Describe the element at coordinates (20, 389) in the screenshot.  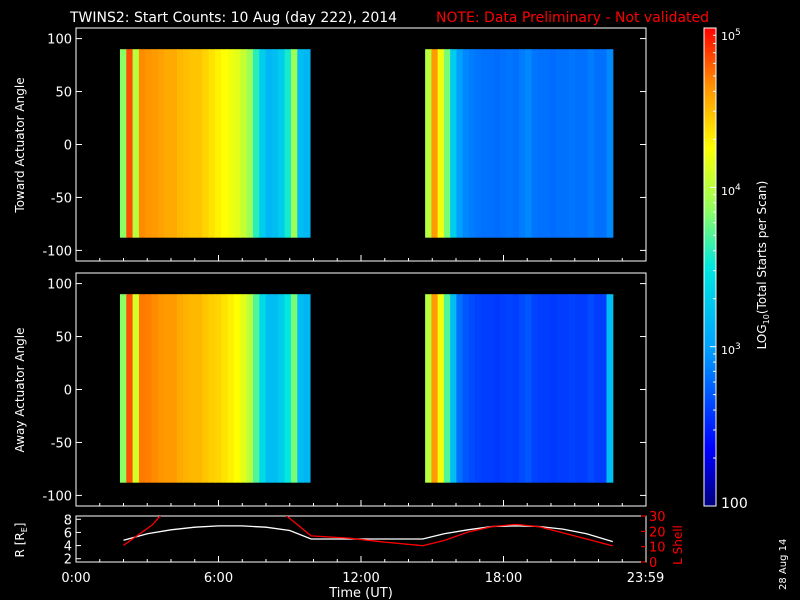
I see `away-y-axis-label: Away Actuator Angle` at that location.